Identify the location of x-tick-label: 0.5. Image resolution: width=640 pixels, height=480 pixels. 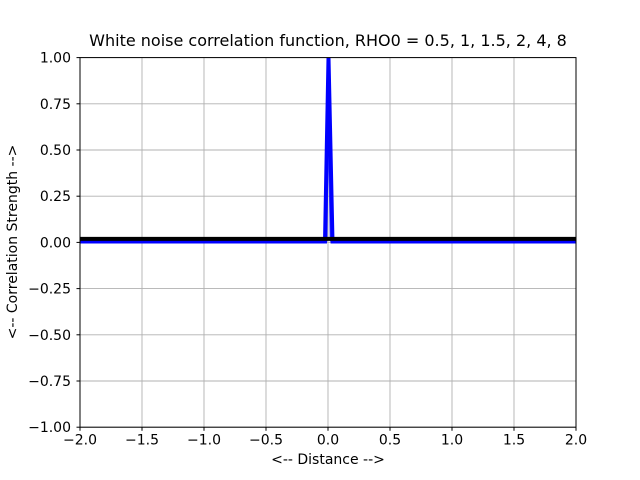
(390, 441).